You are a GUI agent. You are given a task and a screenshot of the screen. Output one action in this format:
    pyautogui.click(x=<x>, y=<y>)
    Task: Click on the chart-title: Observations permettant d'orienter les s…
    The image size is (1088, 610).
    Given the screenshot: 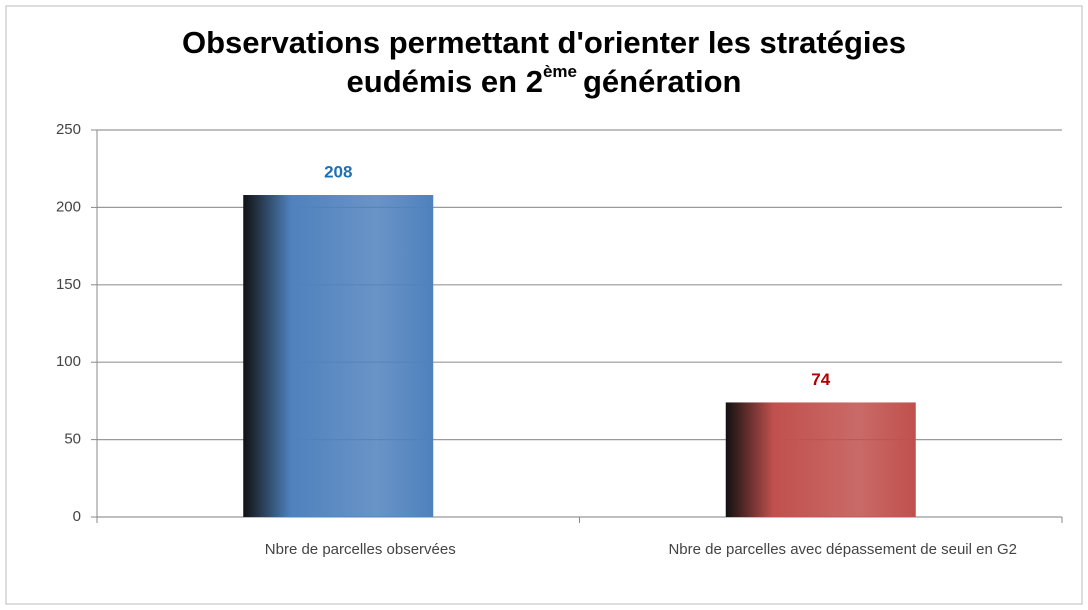 What is the action you would take?
    pyautogui.click(x=544, y=42)
    